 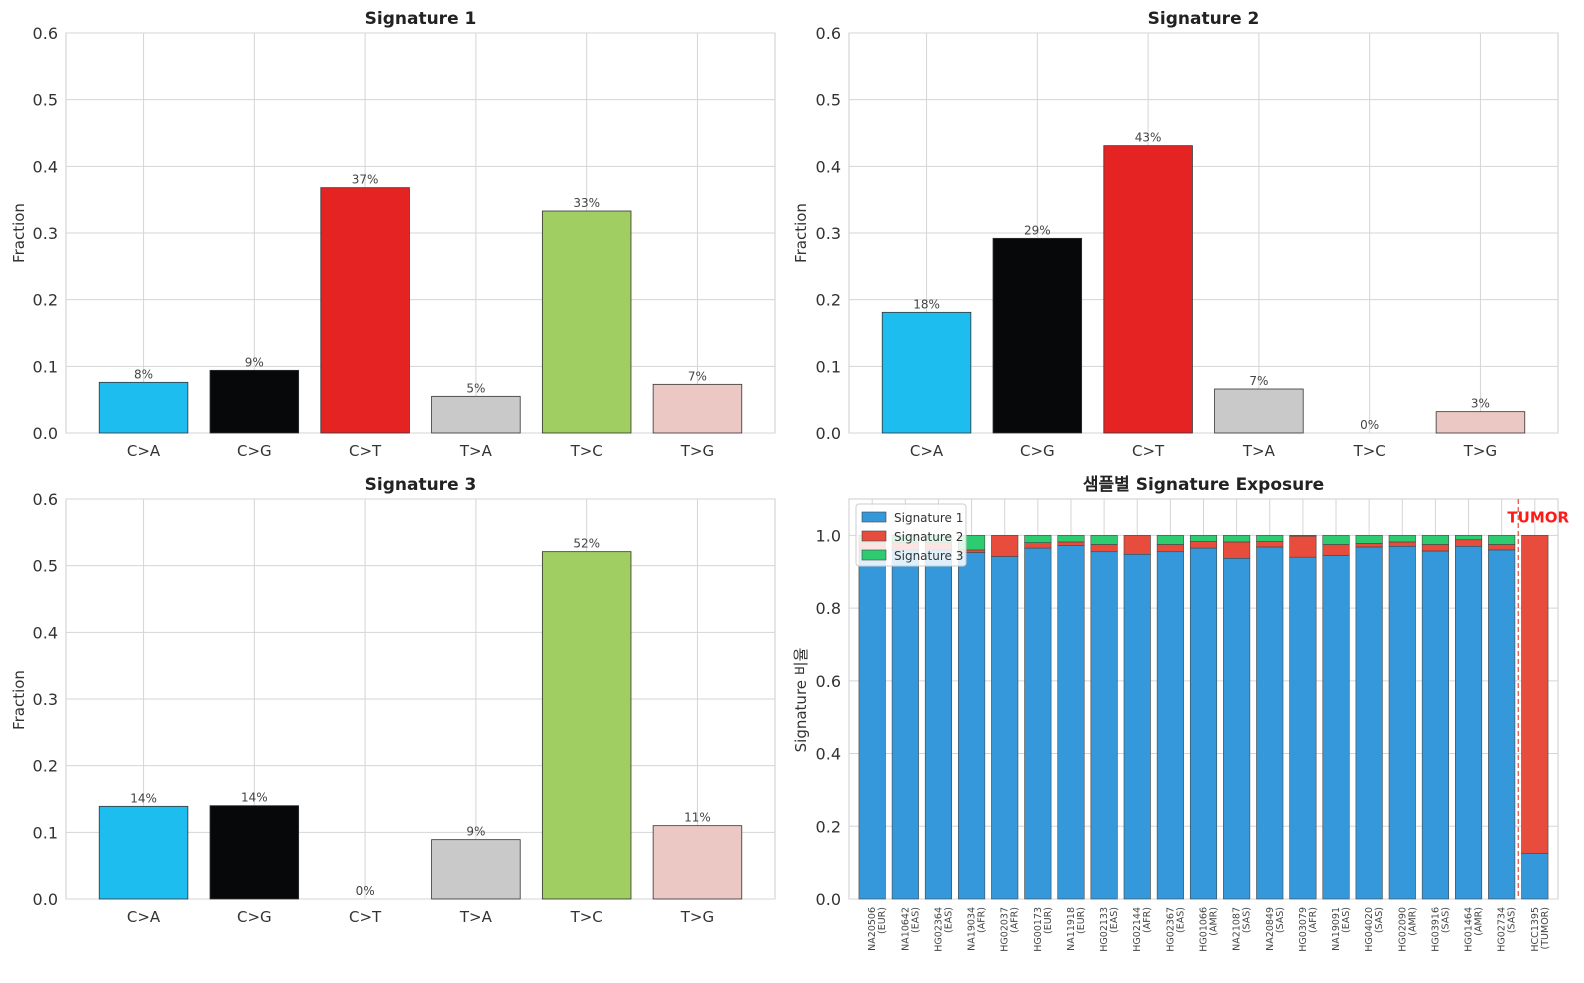 What do you see at coordinates (1369, 425) in the screenshot?
I see `data-label: 0%` at bounding box center [1369, 425].